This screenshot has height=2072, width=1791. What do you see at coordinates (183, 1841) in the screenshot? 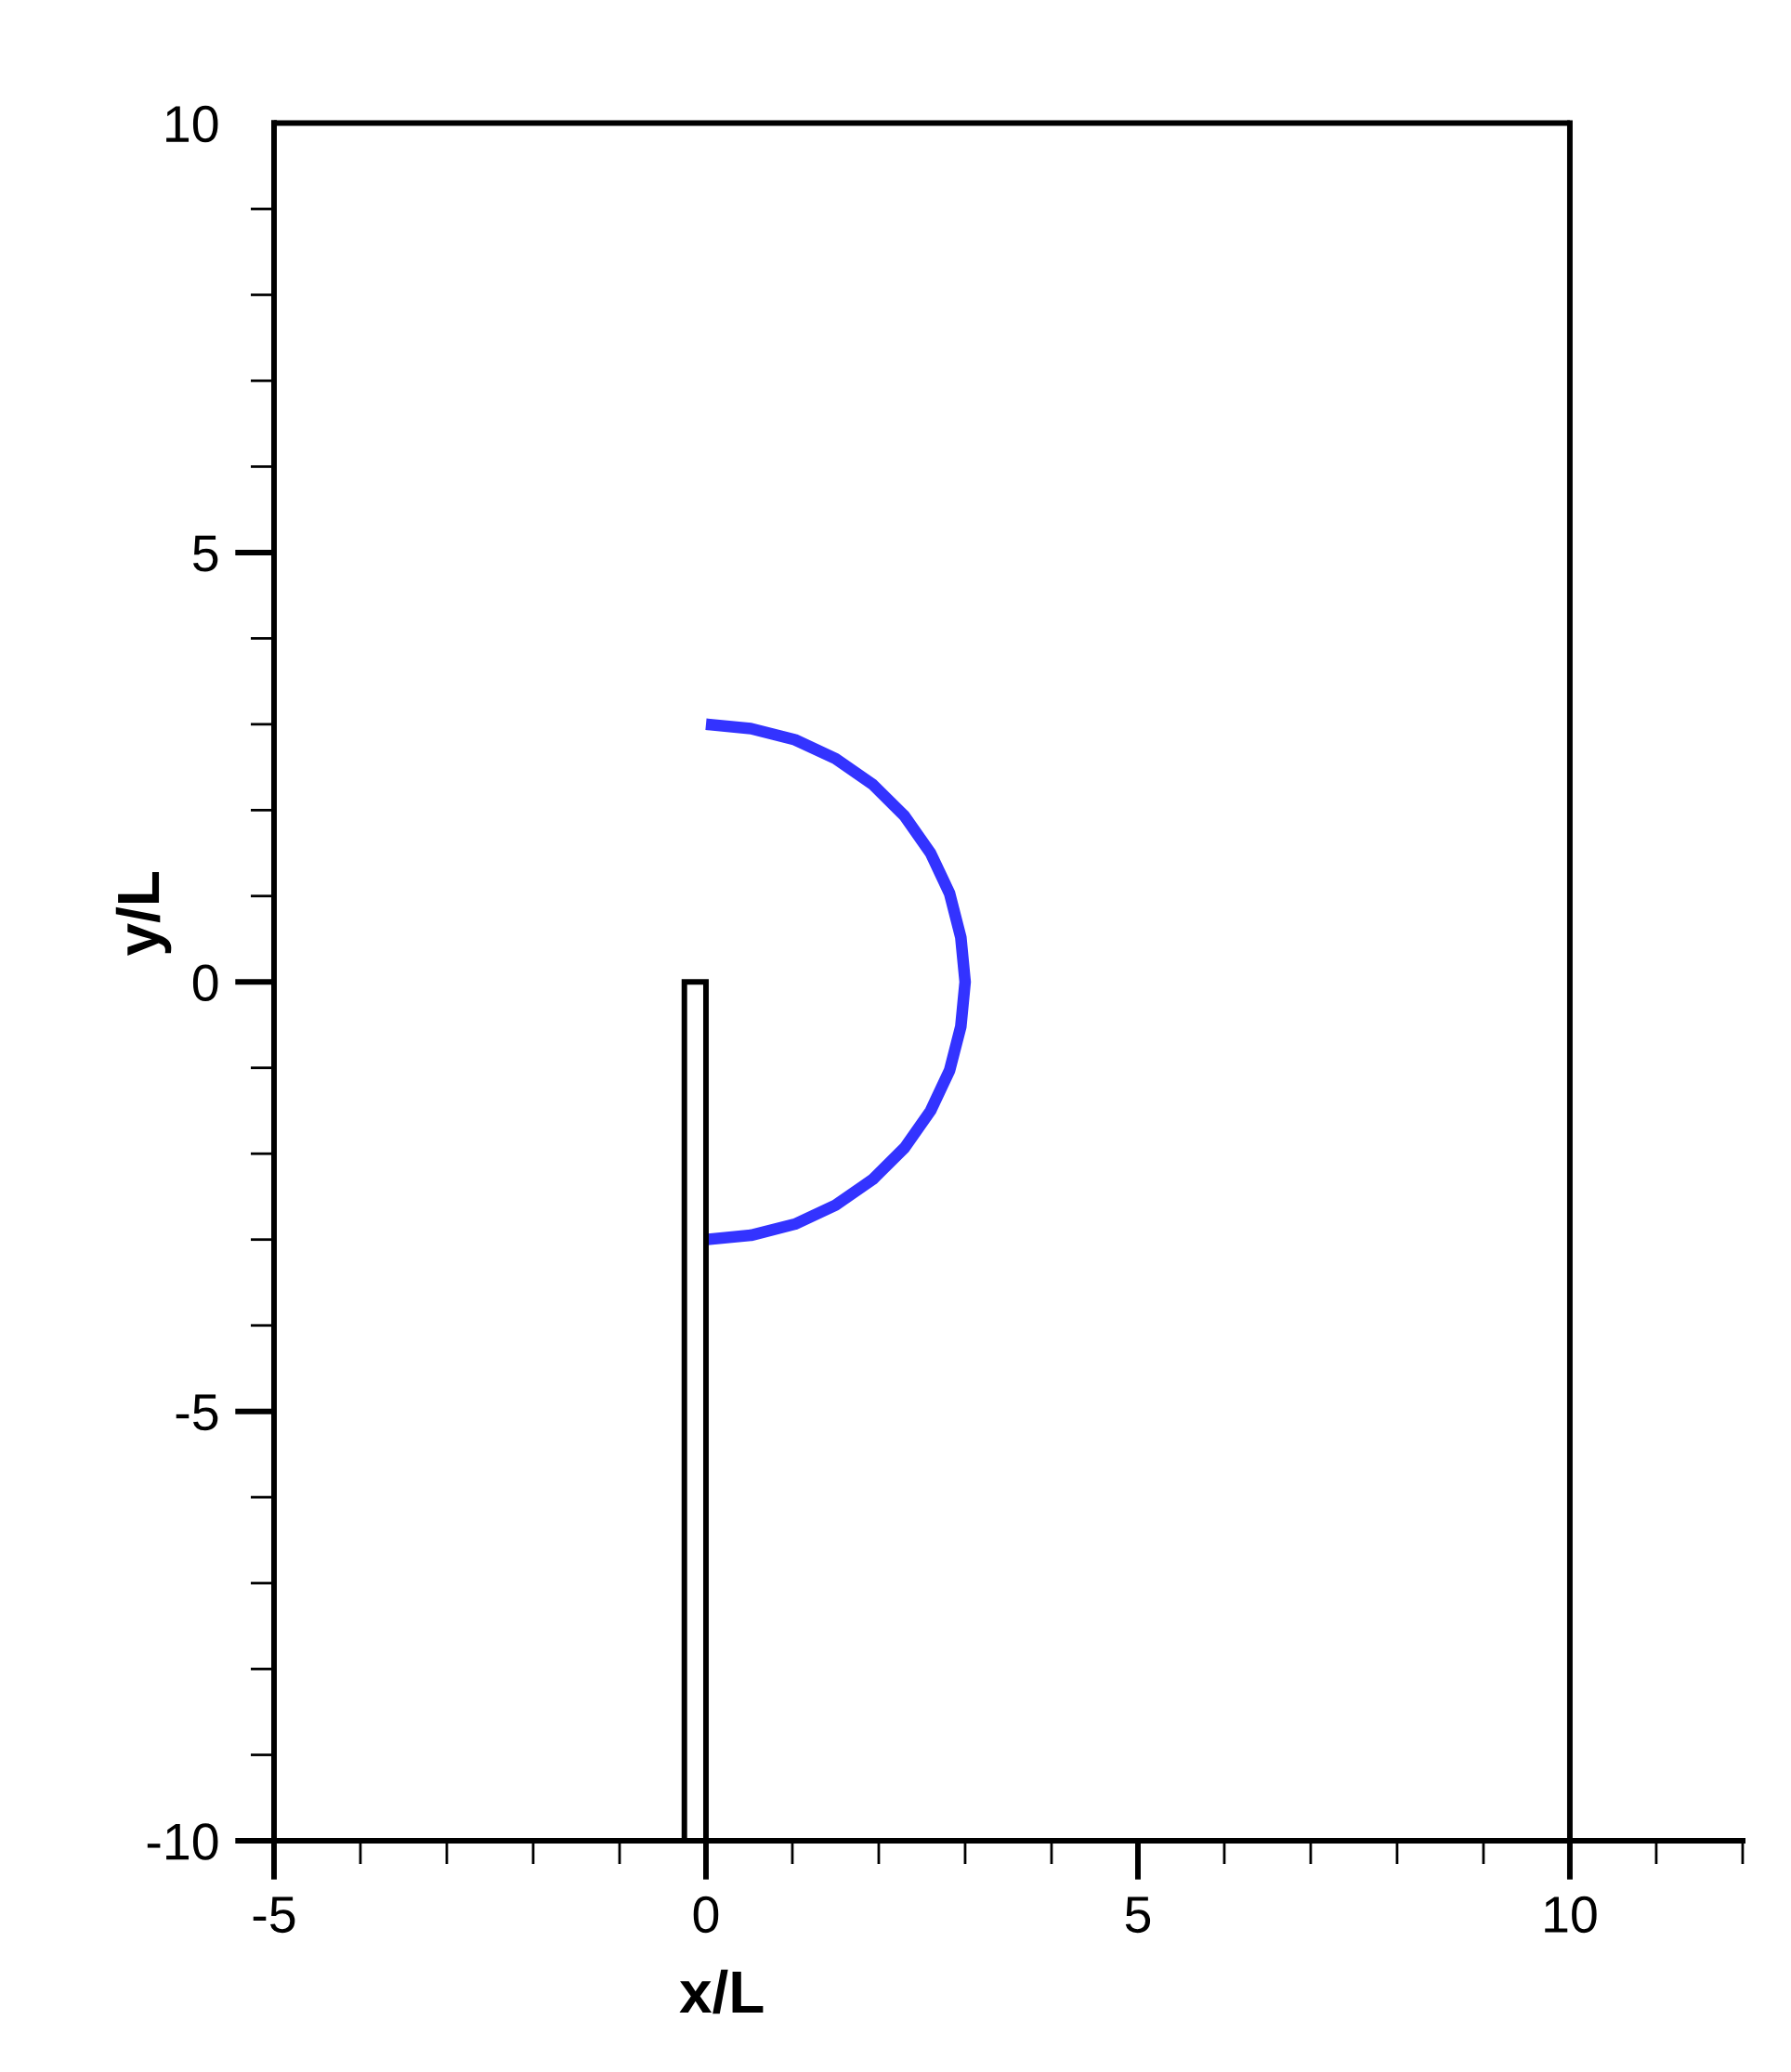
I see `y-tick-label: -10` at bounding box center [183, 1841].